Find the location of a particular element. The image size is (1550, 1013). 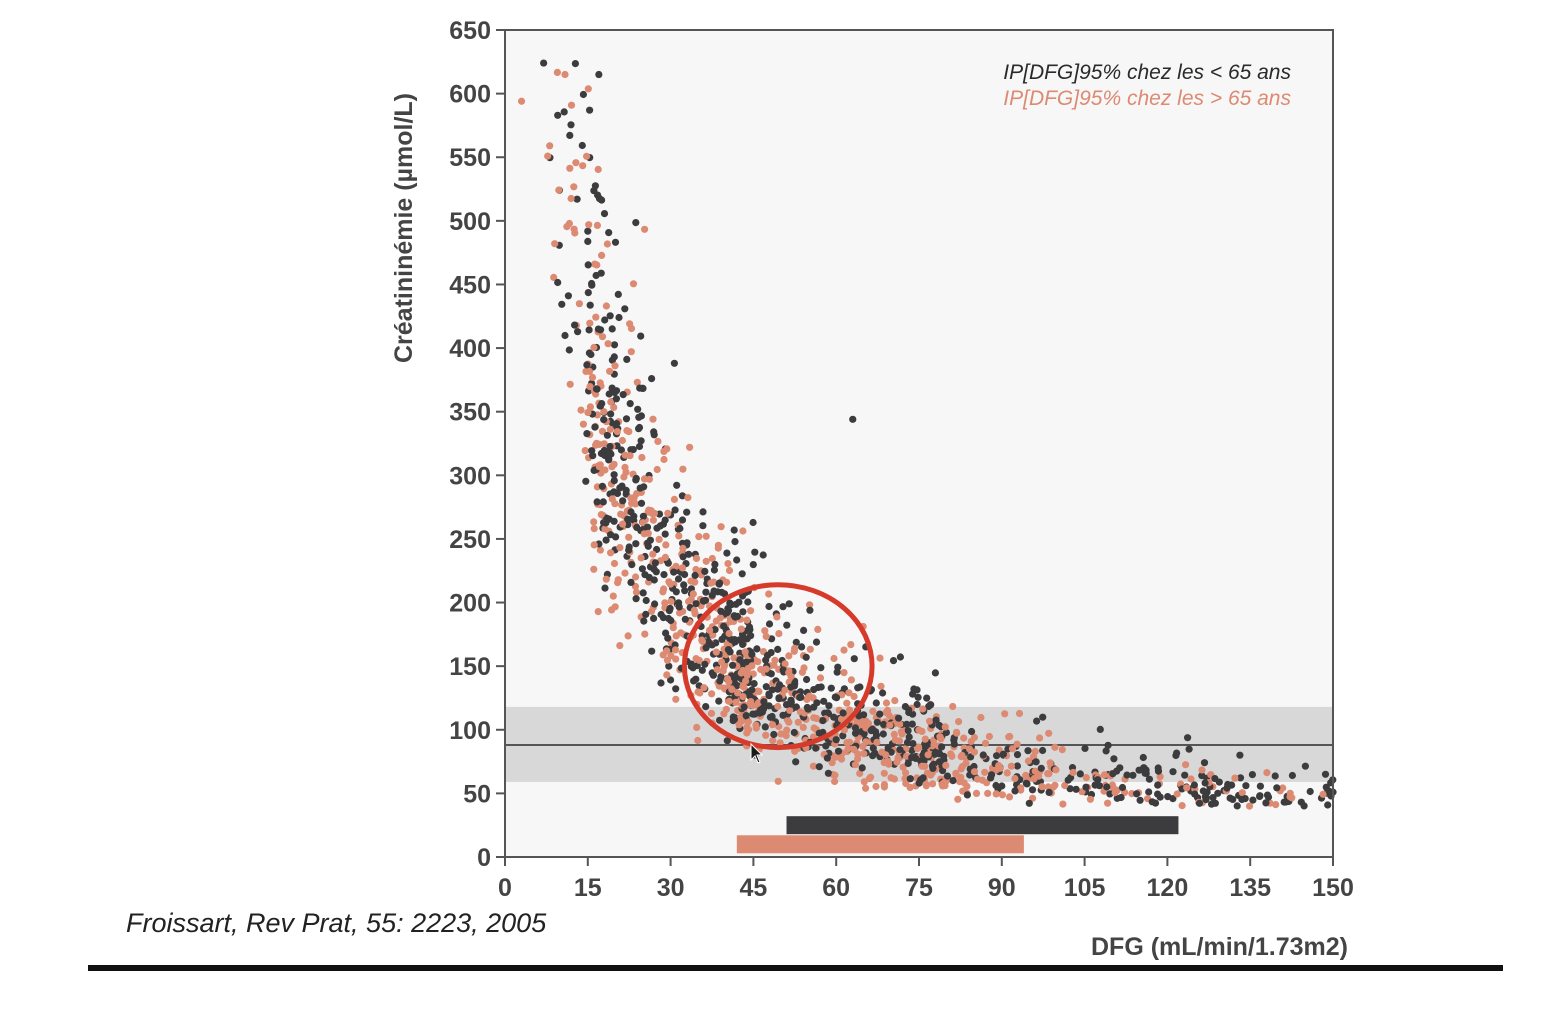

y-tick-label: 300 is located at coordinates (470, 476).